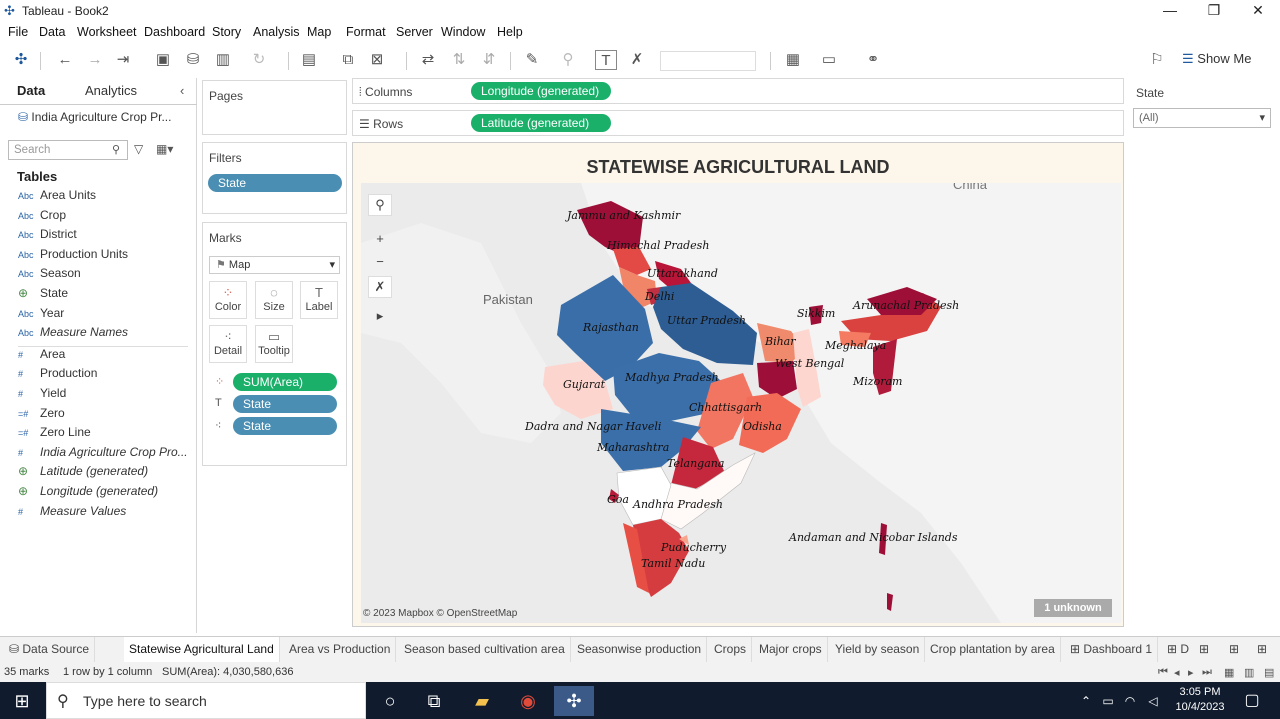 The height and width of the screenshot is (719, 1280). What do you see at coordinates (708, 61) in the screenshot?
I see `fit-dropdown` at bounding box center [708, 61].